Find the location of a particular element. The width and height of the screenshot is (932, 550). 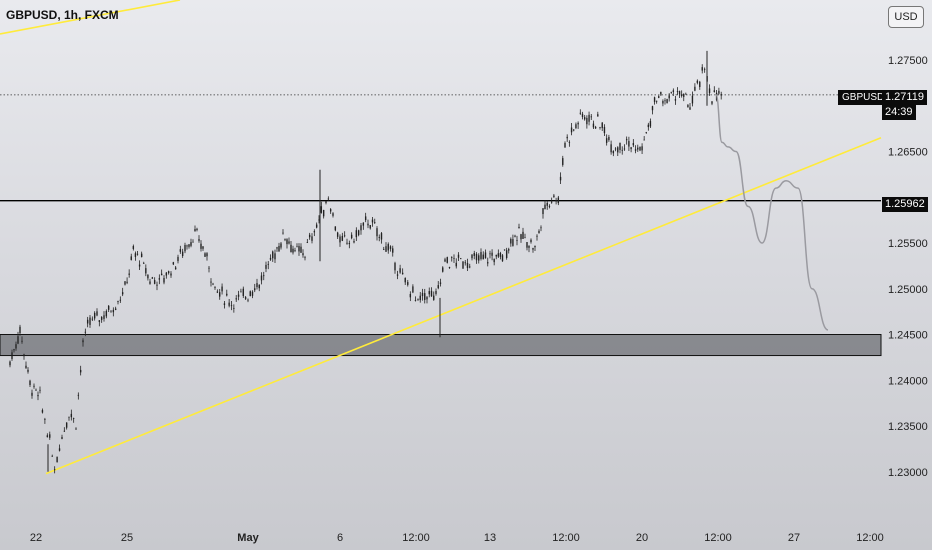

time-tick-label: 12:00 is located at coordinates (870, 538).